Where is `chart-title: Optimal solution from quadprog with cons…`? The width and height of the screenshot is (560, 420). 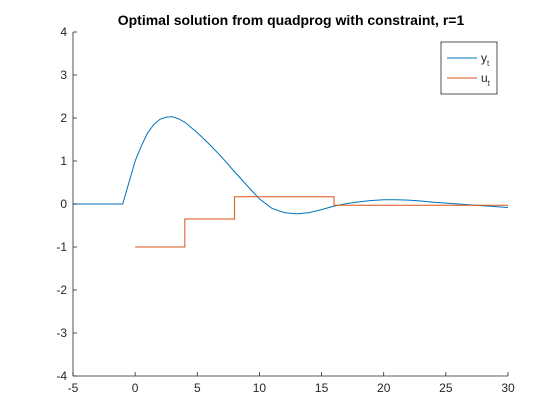 chart-title: Optimal solution from quadprog with cons… is located at coordinates (291, 20).